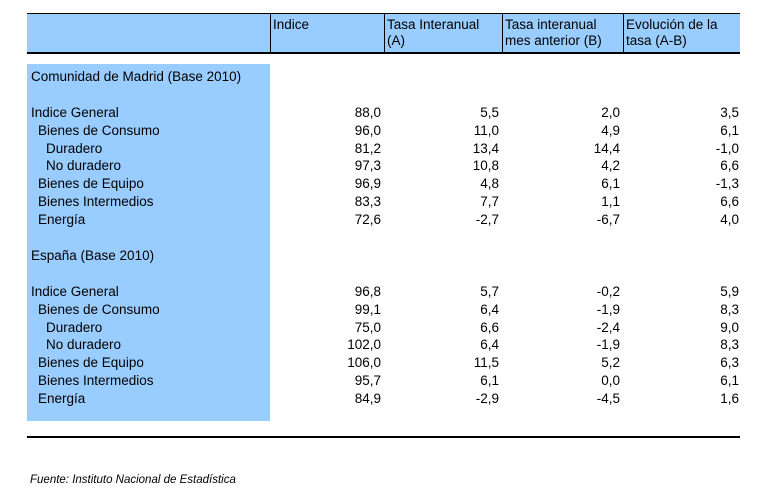 Image resolution: width=761 pixels, height=497 pixels. What do you see at coordinates (727, 184) in the screenshot?
I see `cell-value: -1,3` at bounding box center [727, 184].